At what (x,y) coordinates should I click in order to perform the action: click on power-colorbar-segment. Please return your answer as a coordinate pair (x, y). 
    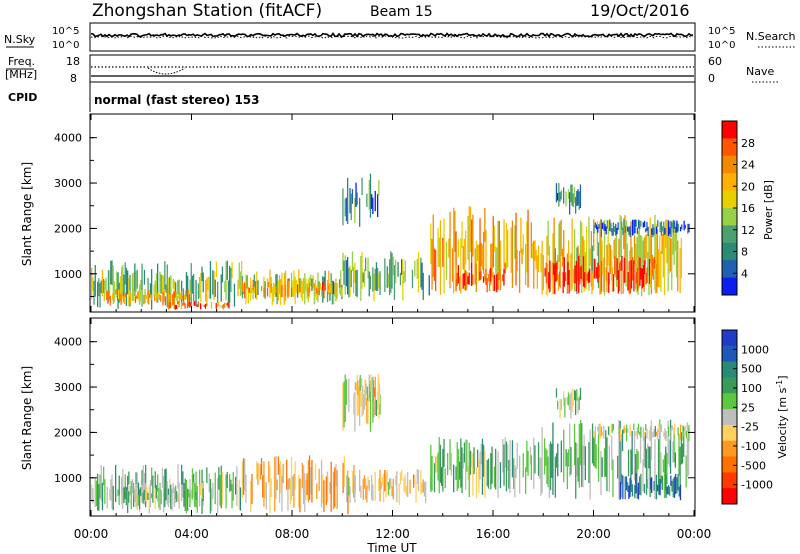
    Looking at the image, I should click on (729, 286).